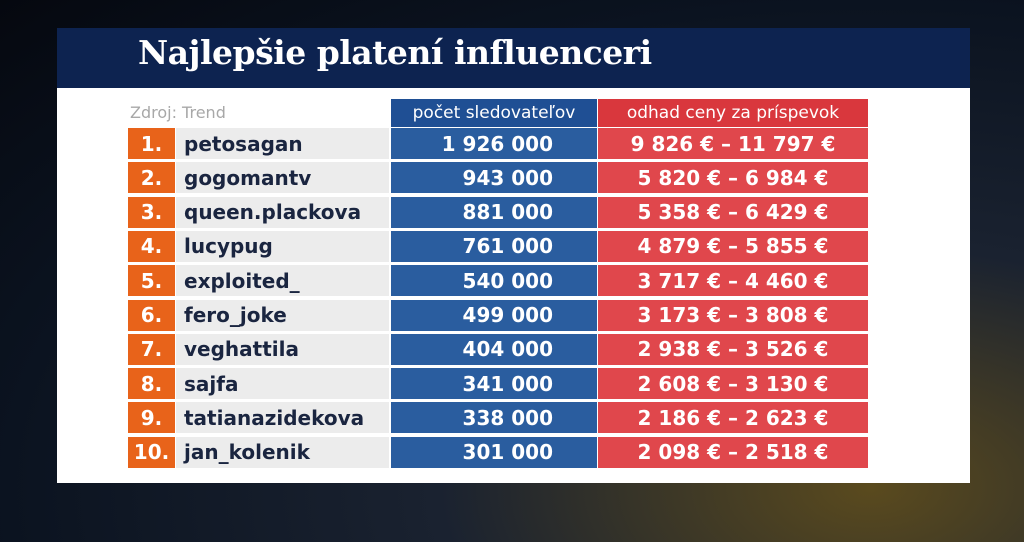 The image size is (1024, 542). Describe the element at coordinates (494, 143) in the screenshot. I see `followers: 1 926 000` at that location.